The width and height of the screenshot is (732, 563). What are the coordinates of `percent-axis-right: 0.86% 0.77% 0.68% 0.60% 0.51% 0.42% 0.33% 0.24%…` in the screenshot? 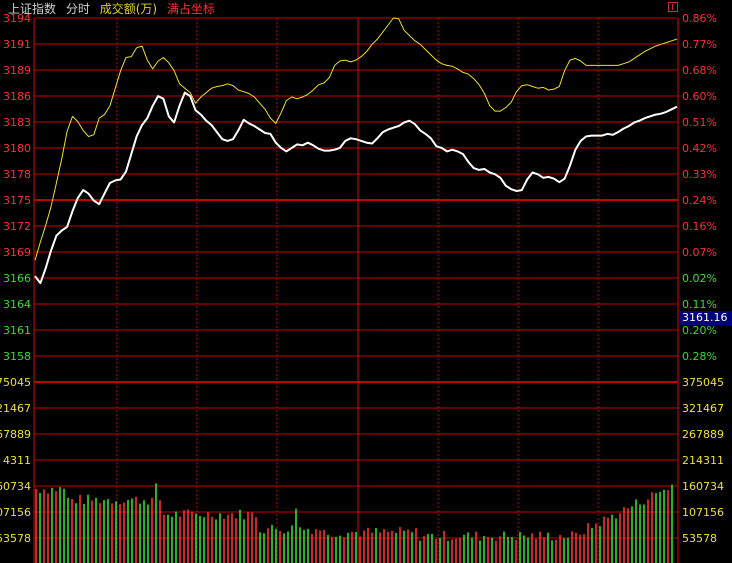 It's located at (699, 187).